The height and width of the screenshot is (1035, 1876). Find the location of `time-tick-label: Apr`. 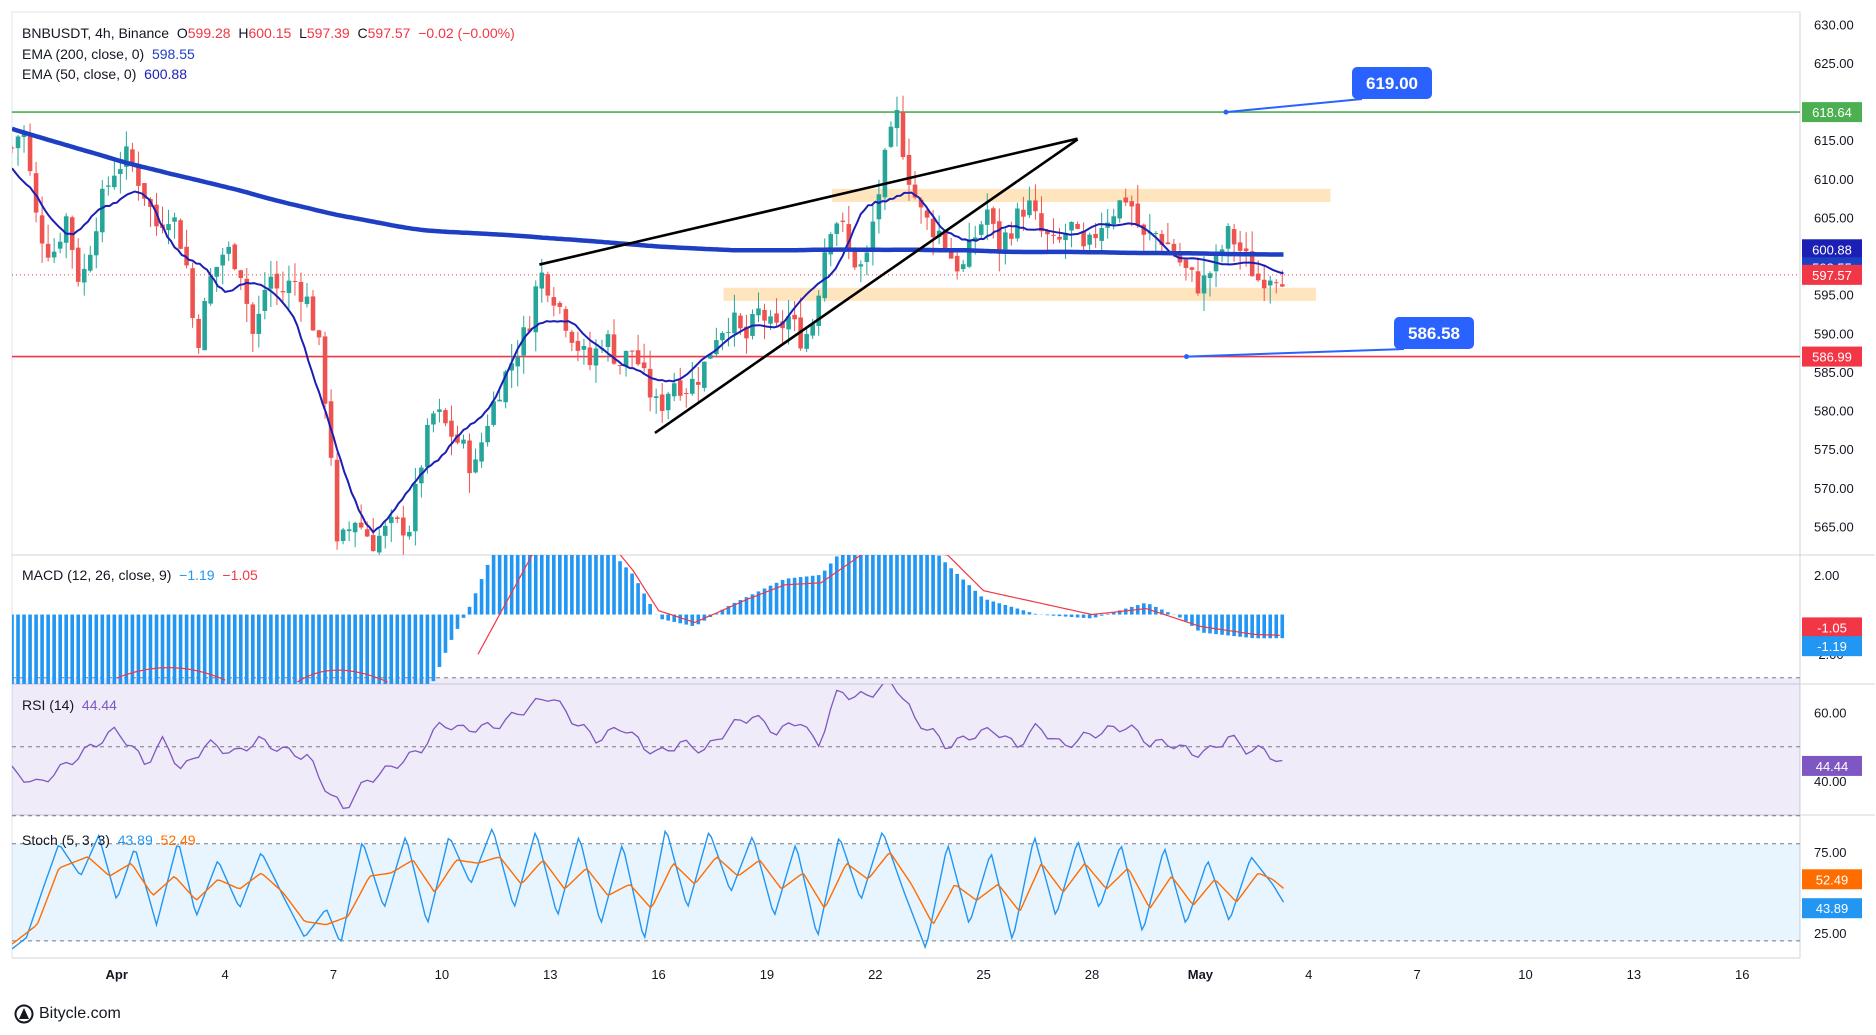

time-tick-label: Apr is located at coordinates (117, 974).